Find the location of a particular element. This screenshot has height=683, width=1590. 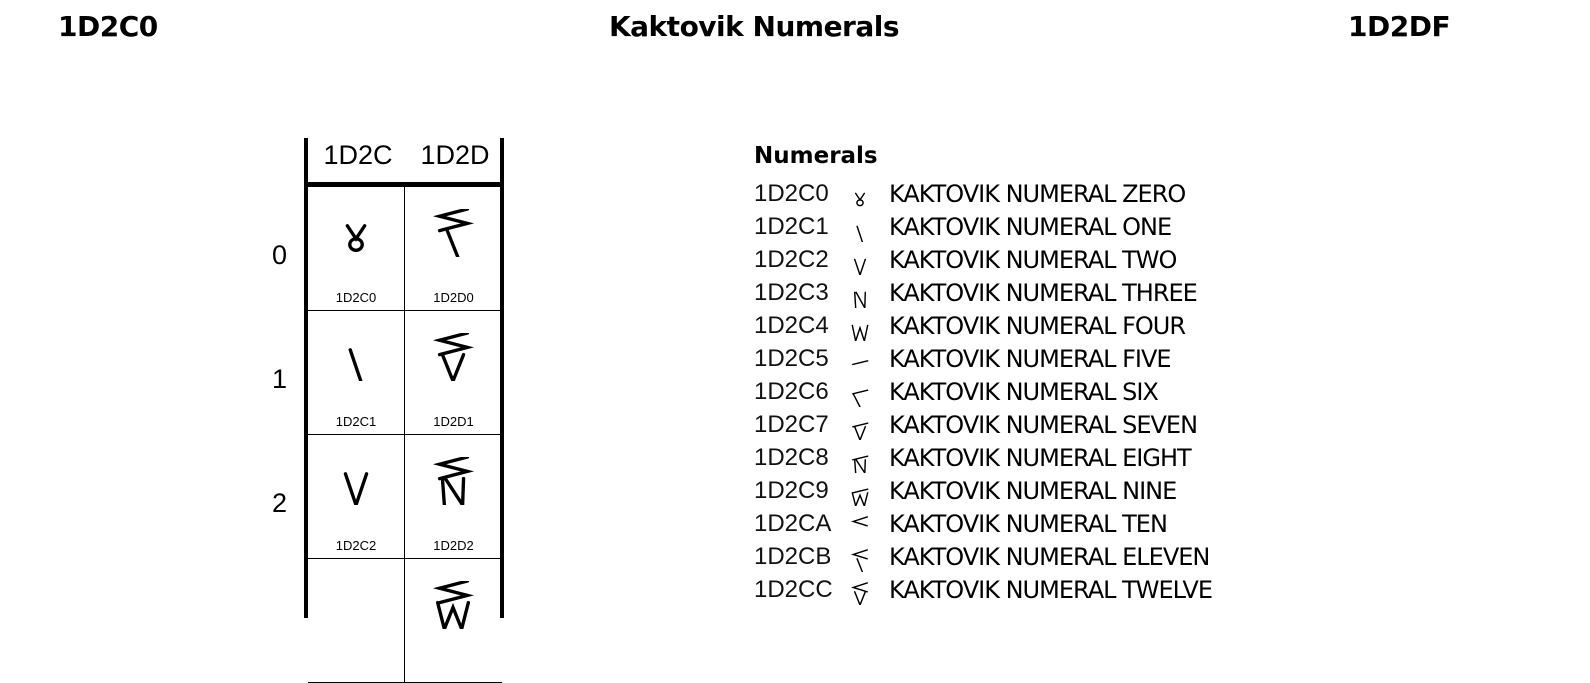

row-label: 1 is located at coordinates (280, 379).